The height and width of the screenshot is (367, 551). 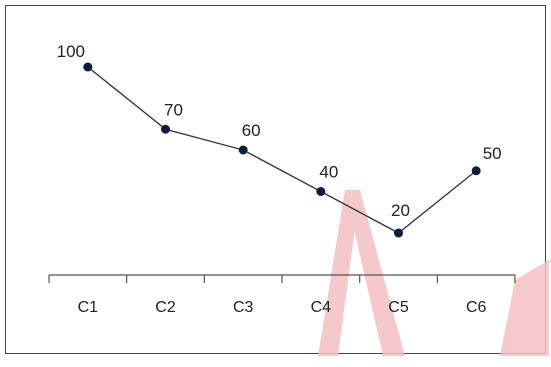 I want to click on data-point-c4, so click(x=321, y=191).